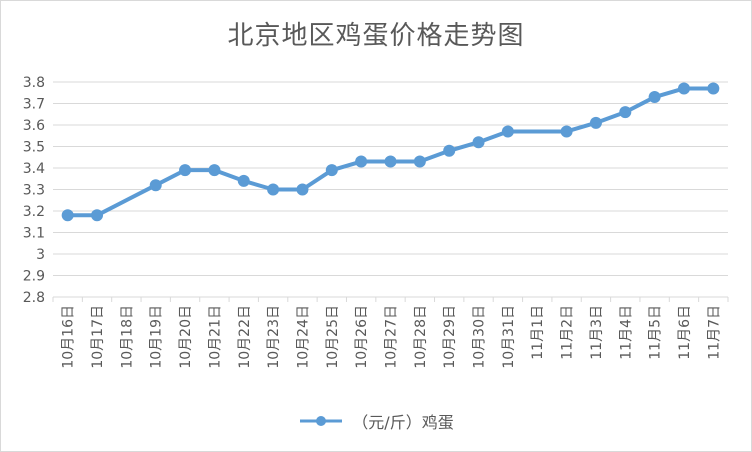 This screenshot has height=452, width=752. What do you see at coordinates (333, 337) in the screenshot?
I see `x-tick-label: 10月25日` at bounding box center [333, 337].